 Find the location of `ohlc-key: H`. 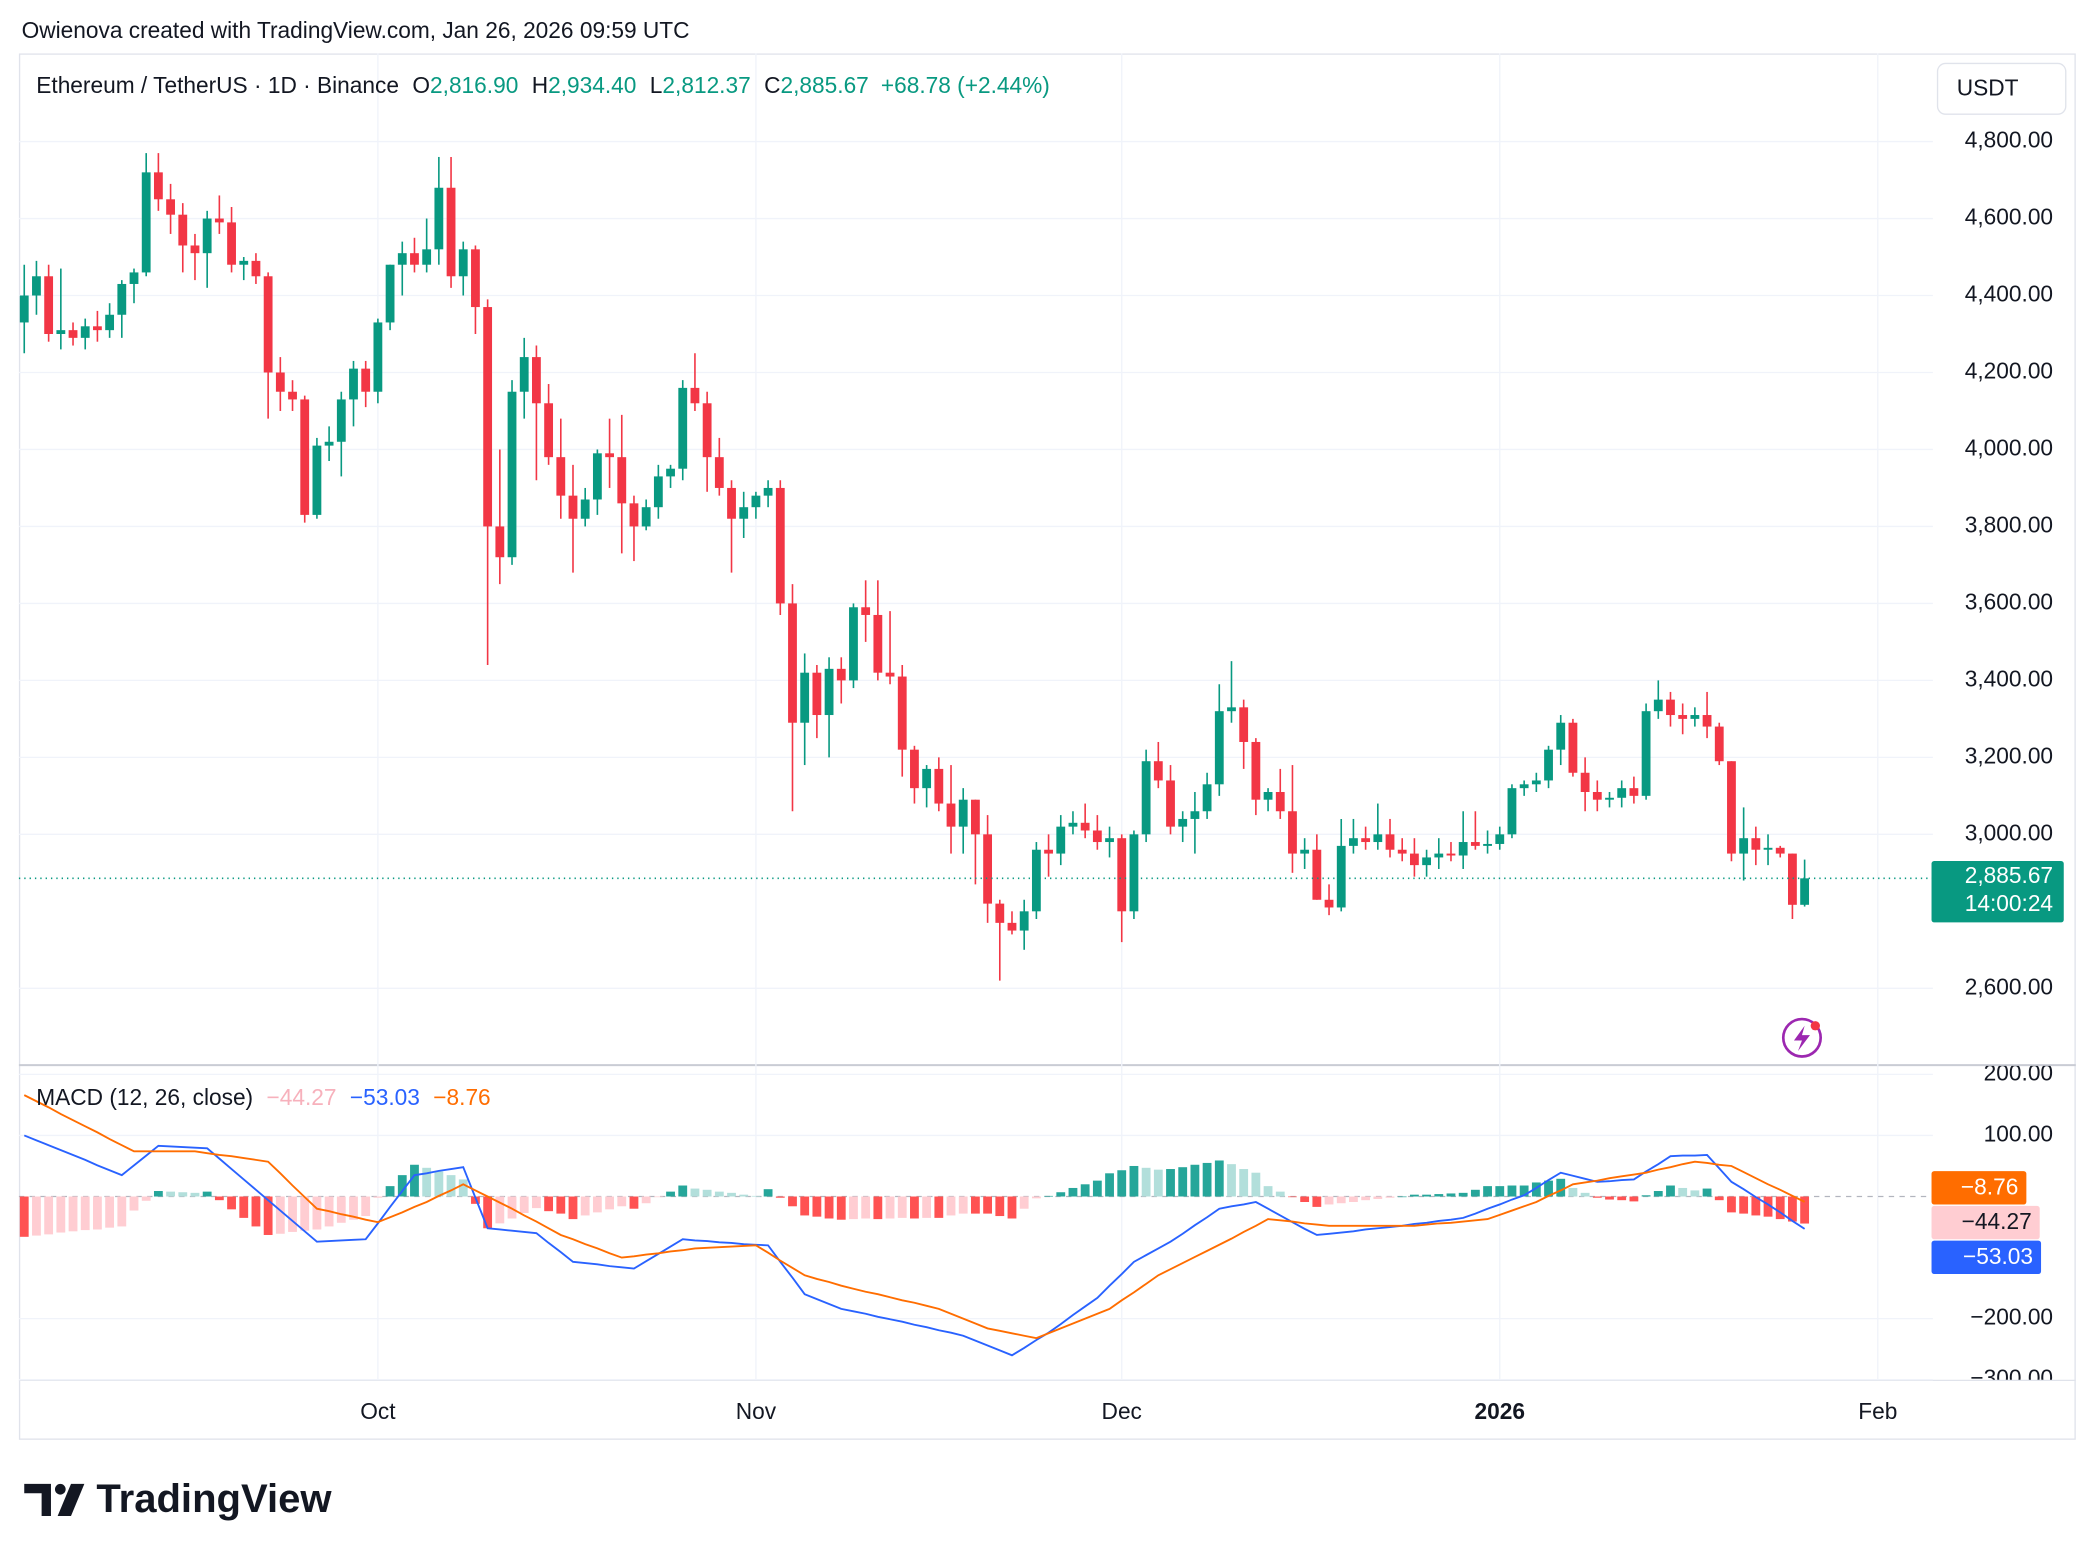

ohlc-key: H is located at coordinates (540, 85).